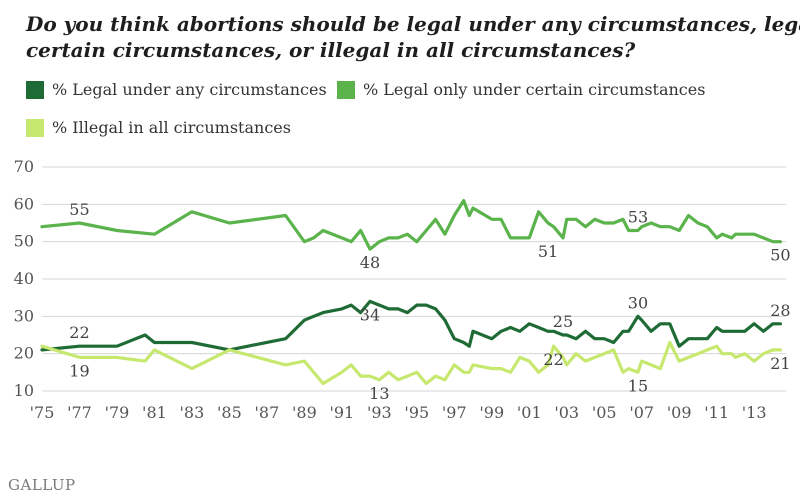  Describe the element at coordinates (267, 412) in the screenshot. I see `x-tick-label: '87` at that location.